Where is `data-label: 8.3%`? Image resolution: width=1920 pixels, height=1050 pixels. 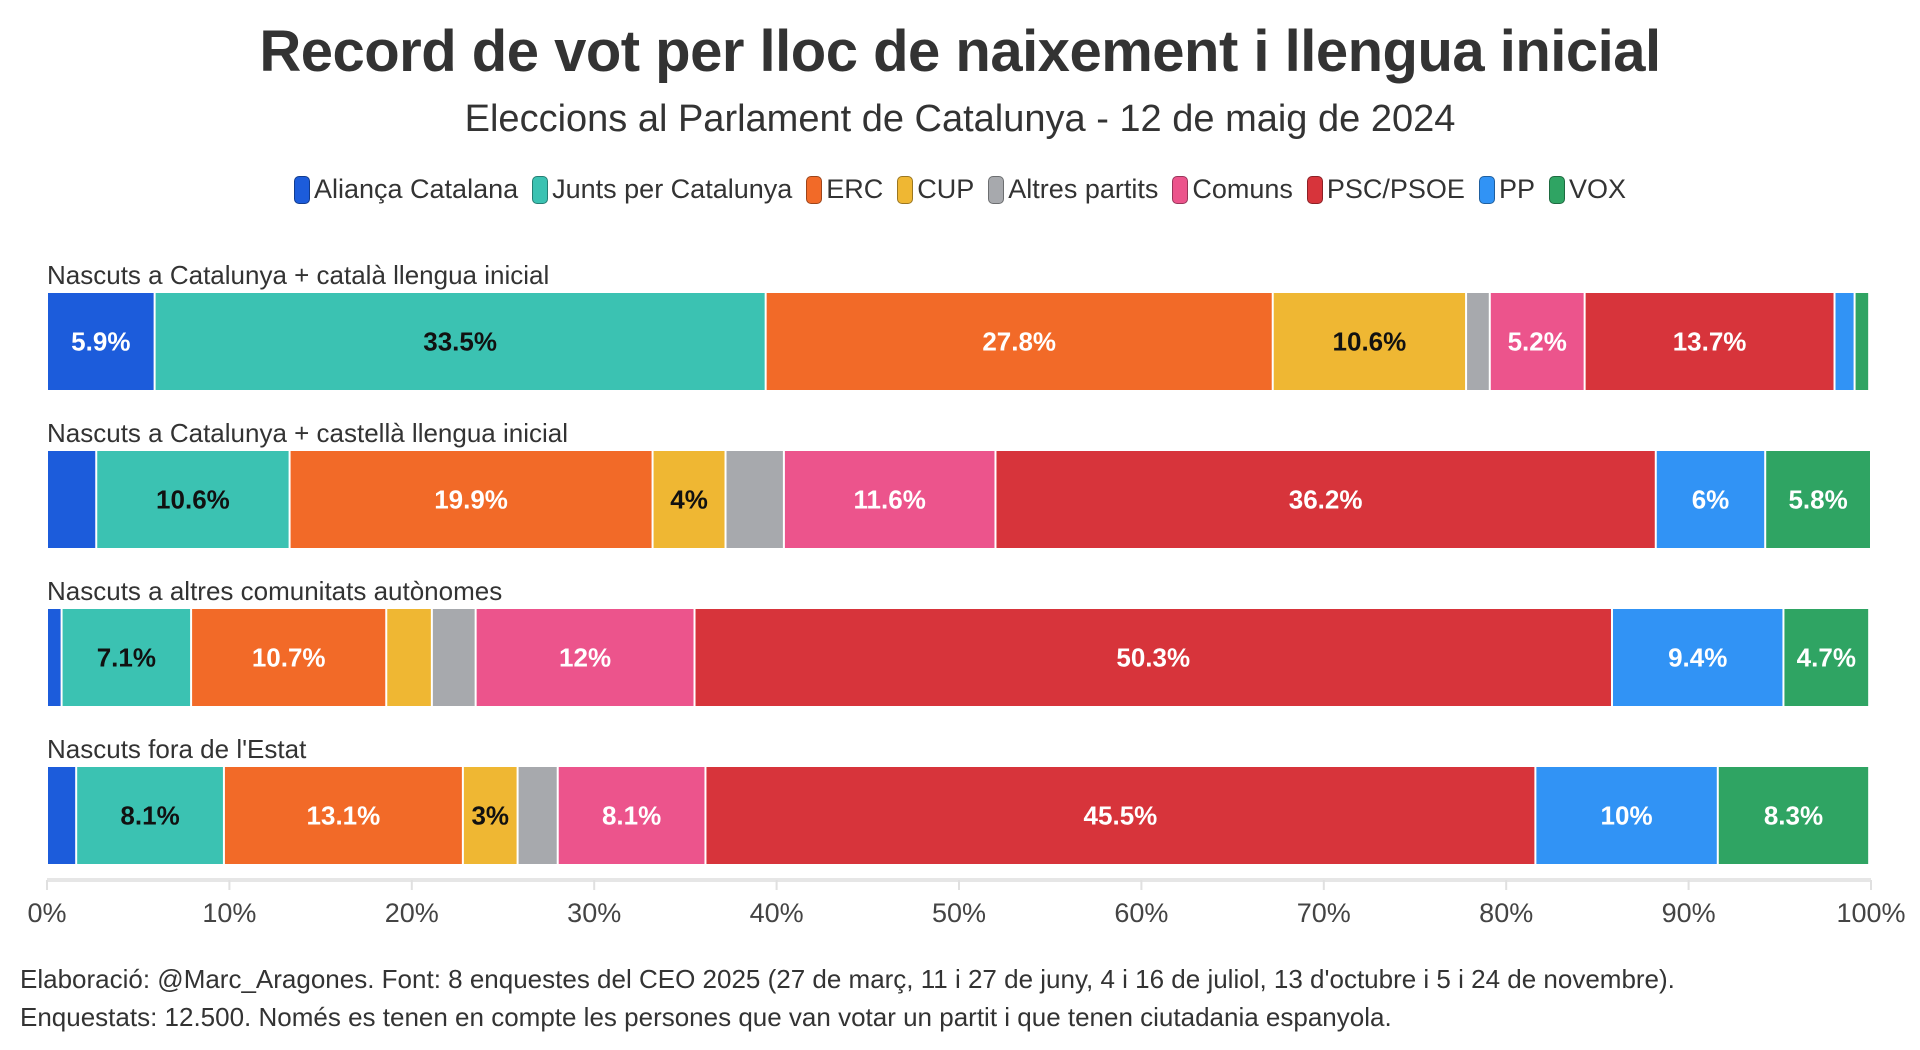 data-label: 8.3% is located at coordinates (1793, 816).